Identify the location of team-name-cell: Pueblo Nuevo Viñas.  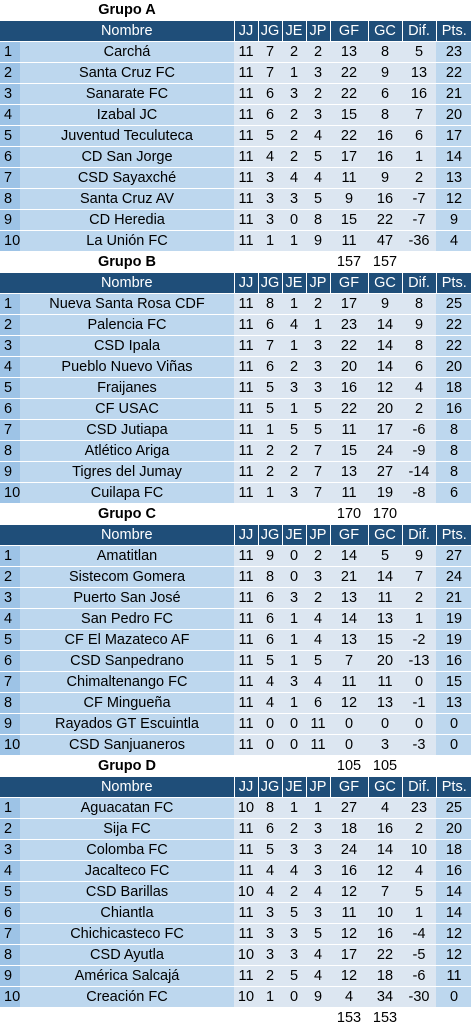
(127, 367).